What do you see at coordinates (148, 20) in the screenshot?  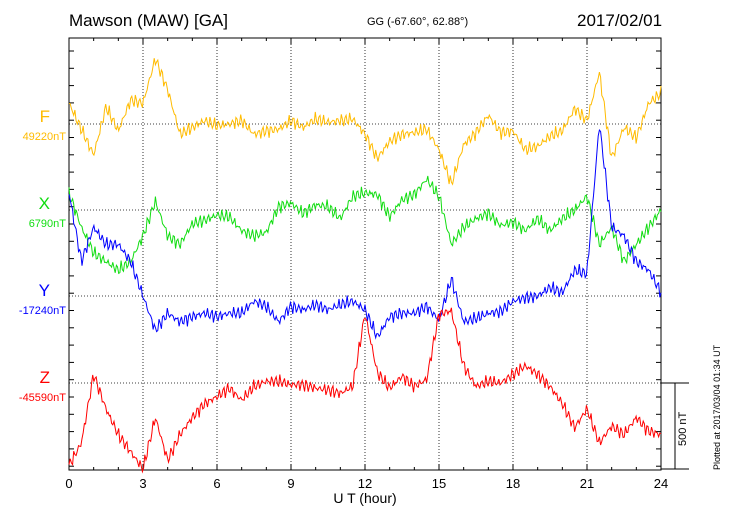 I see `station-title: Mawson (MAW) [GA]` at bounding box center [148, 20].